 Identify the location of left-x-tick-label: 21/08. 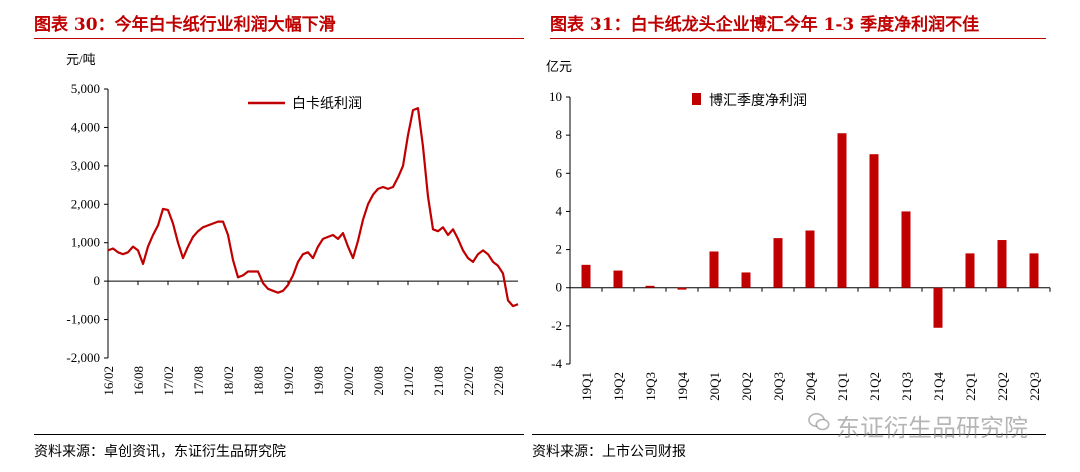
(438, 381).